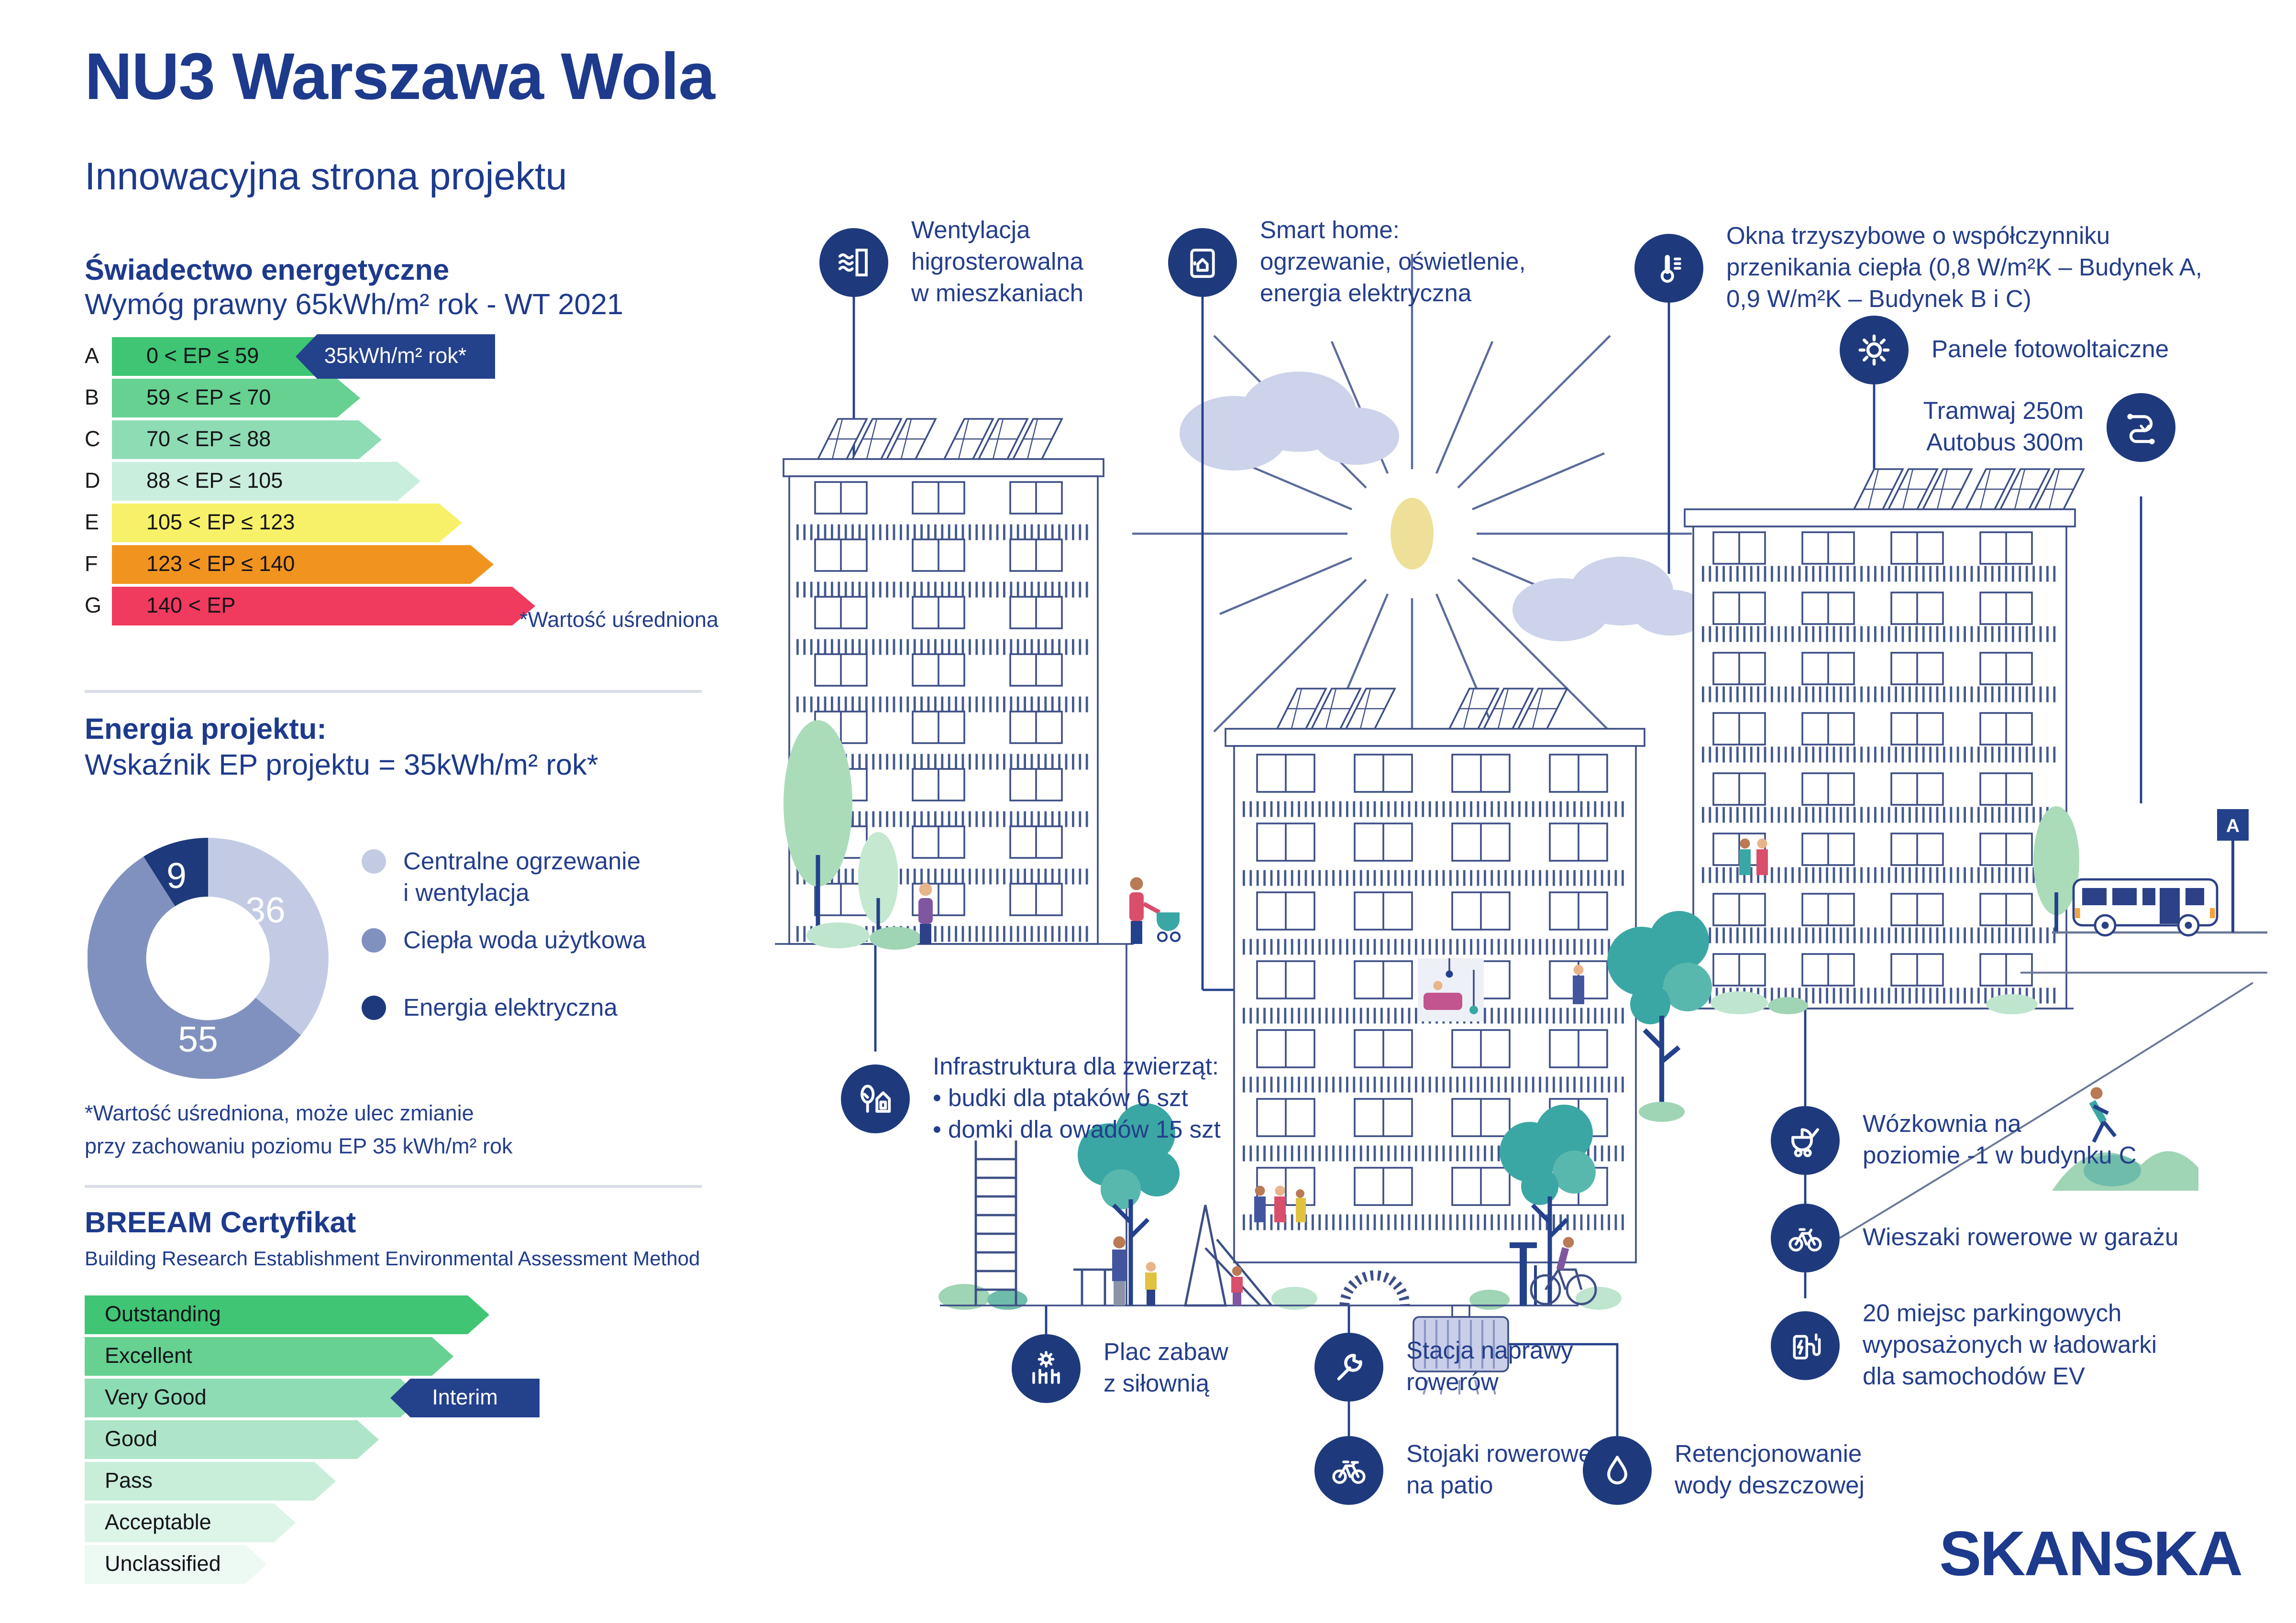 Image resolution: width=2296 pixels, height=1623 pixels. Describe the element at coordinates (619, 621) in the screenshot. I see `energy-footnote: *Wartość uśredniona` at that location.